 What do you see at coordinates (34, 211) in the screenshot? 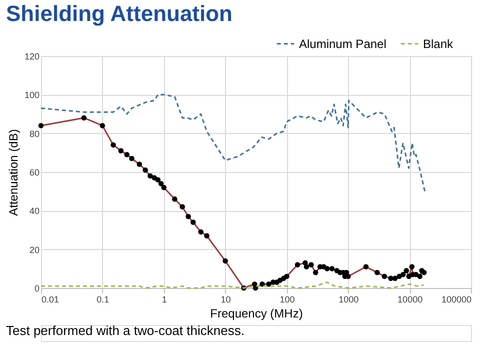
I see `y-tick-label: 40` at bounding box center [34, 211].